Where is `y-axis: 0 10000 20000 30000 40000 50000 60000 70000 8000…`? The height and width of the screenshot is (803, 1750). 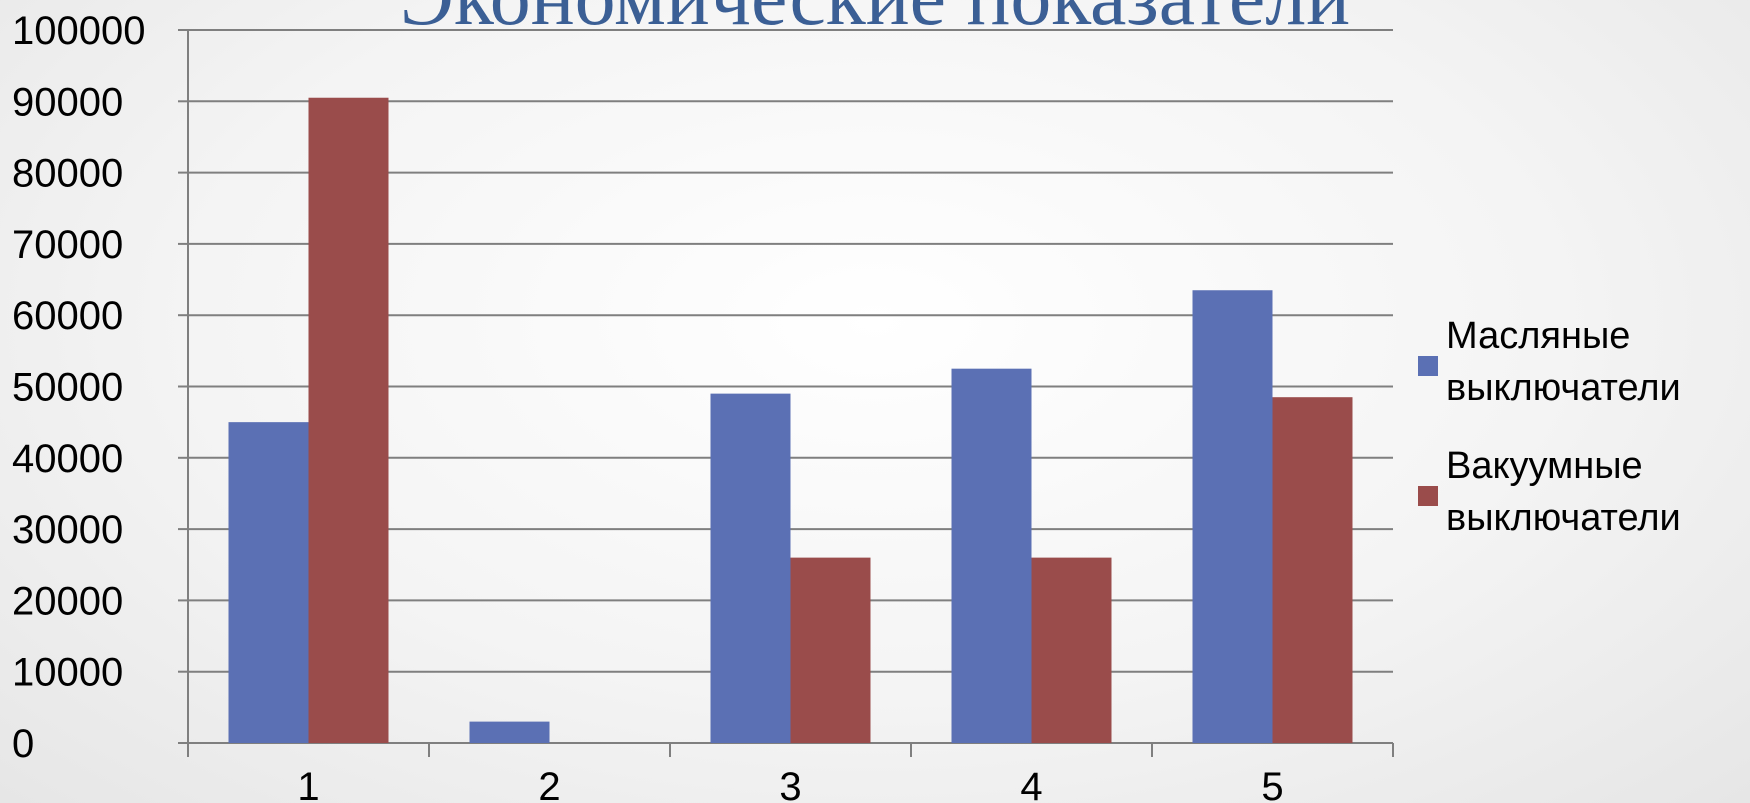 y-axis: 0 10000 20000 30000 40000 50000 60000 70000 8000… is located at coordinates (100, 387).